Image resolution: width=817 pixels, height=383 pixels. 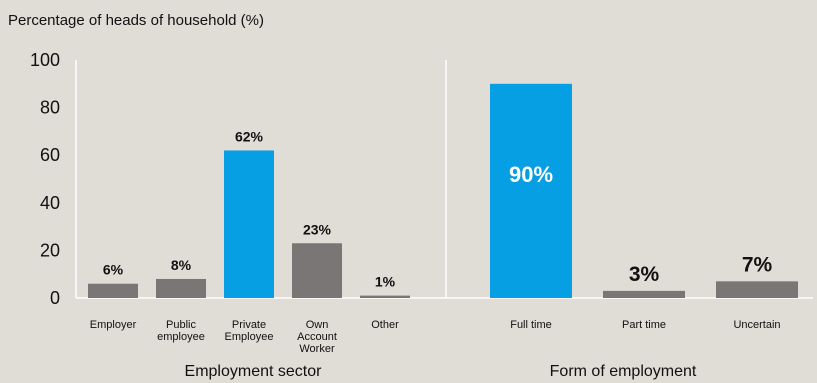 What do you see at coordinates (644, 325) in the screenshot?
I see `x-tick-label: Part time` at bounding box center [644, 325].